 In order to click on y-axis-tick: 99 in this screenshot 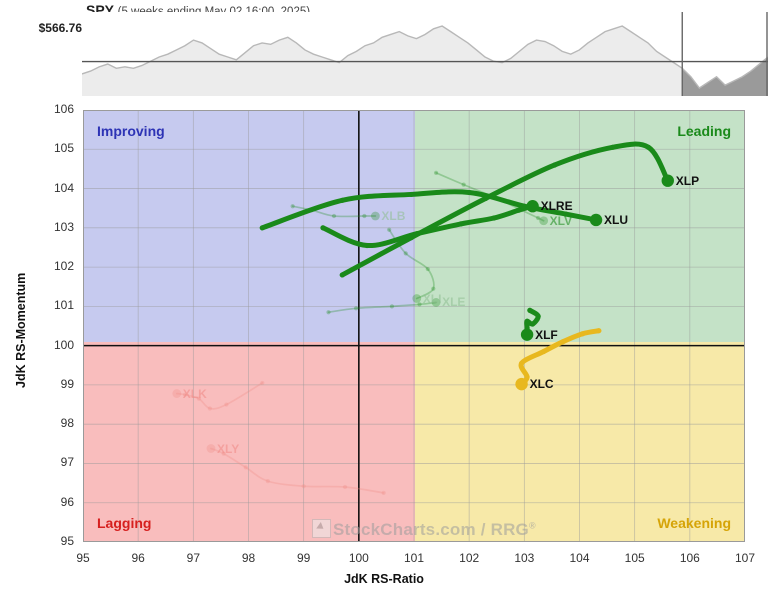, I will do `click(67, 383)`.